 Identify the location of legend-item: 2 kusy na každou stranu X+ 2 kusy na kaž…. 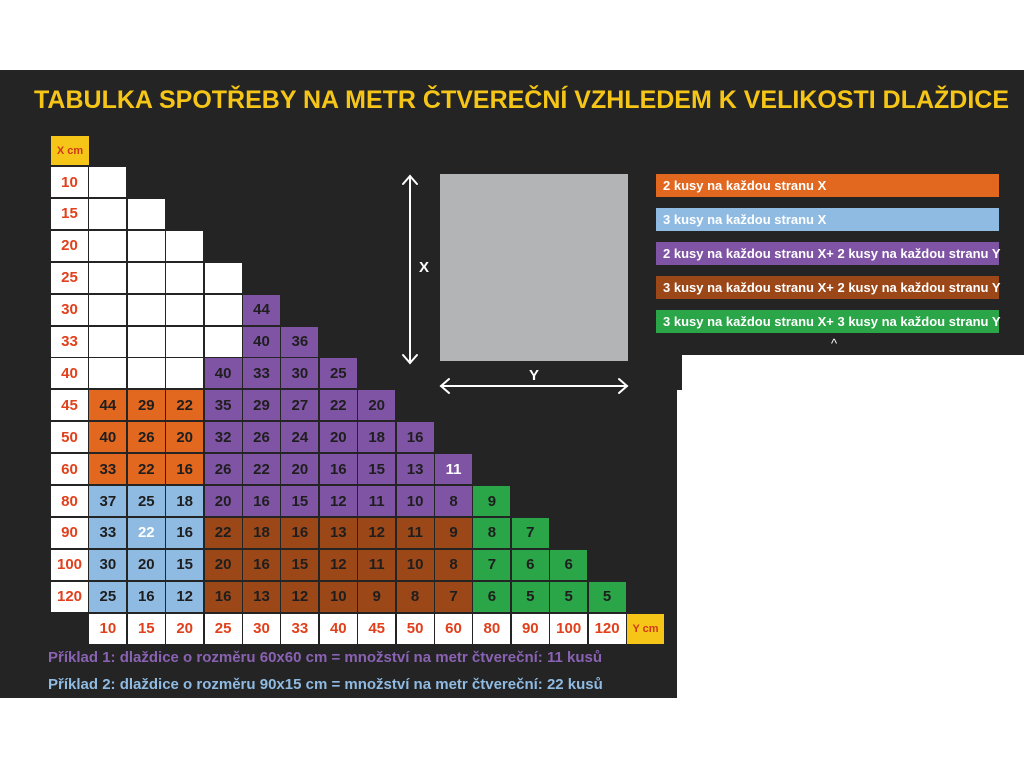
(828, 253).